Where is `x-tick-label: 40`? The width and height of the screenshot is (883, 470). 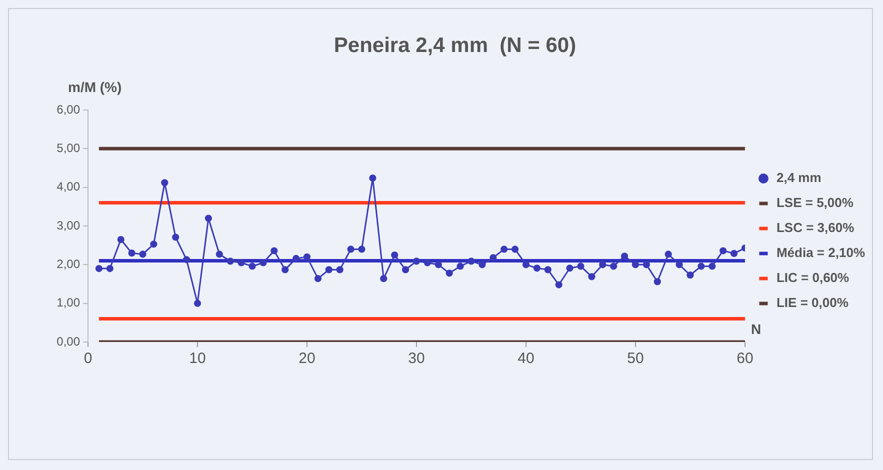 x-tick-label: 40 is located at coordinates (526, 359).